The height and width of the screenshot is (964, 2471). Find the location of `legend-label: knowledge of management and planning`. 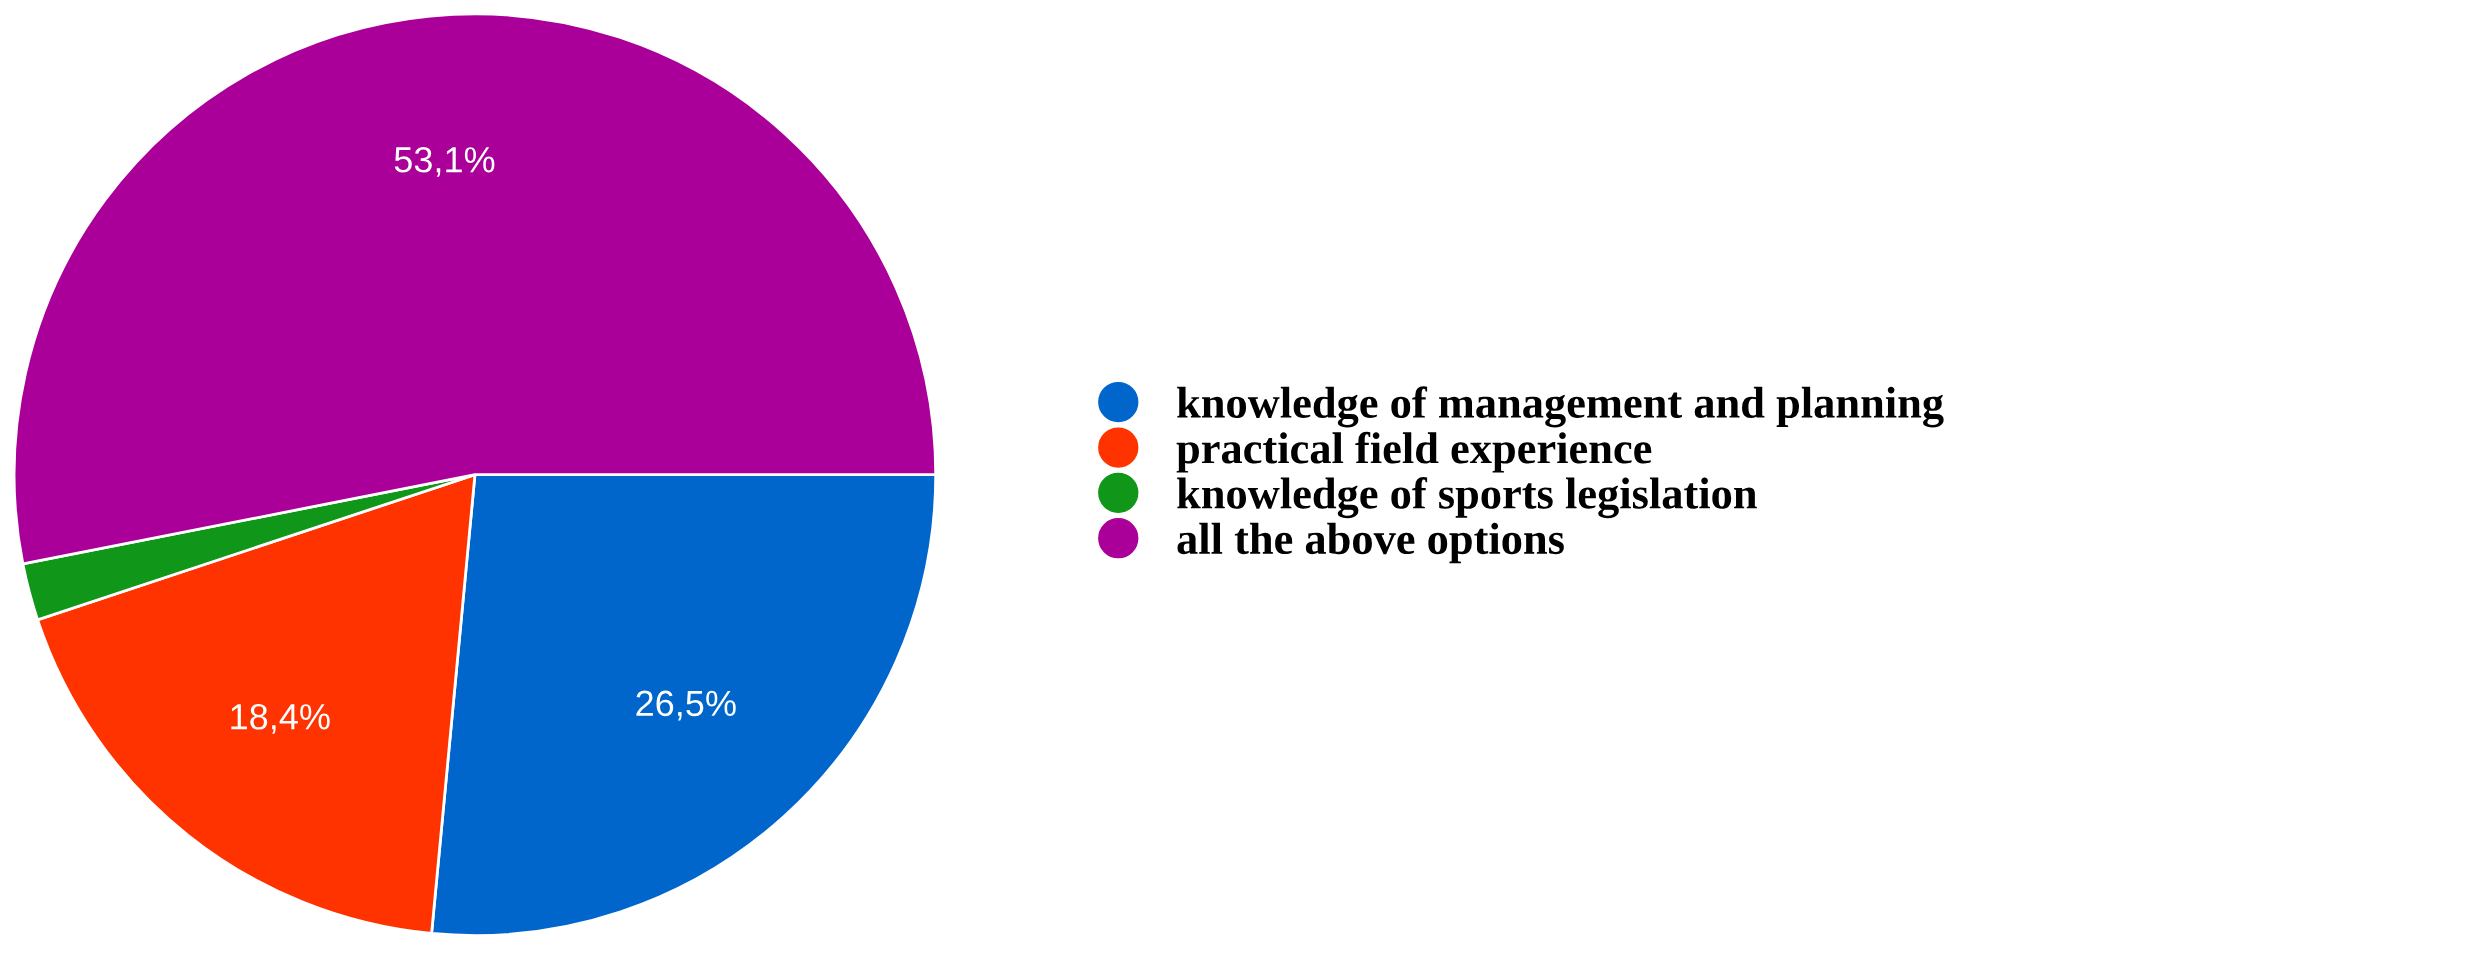

legend-label: knowledge of management and planning is located at coordinates (1560, 407).